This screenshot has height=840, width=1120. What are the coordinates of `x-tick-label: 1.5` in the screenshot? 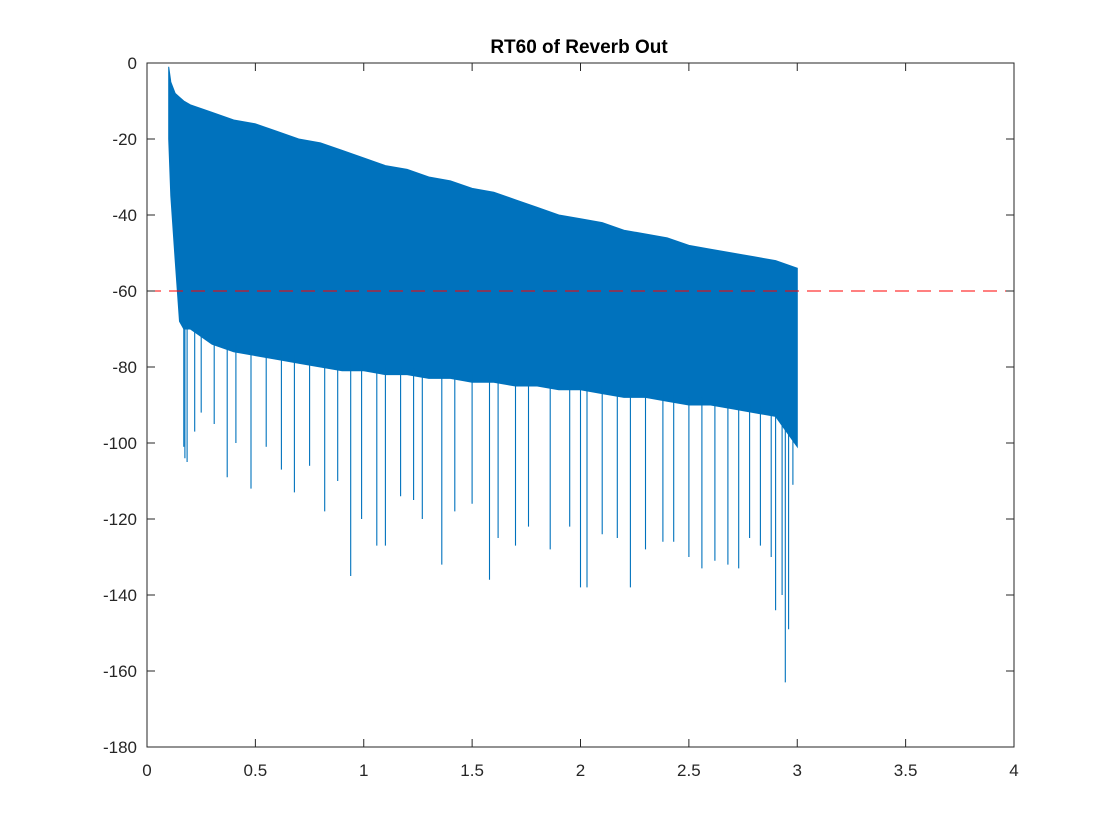 It's located at (472, 770).